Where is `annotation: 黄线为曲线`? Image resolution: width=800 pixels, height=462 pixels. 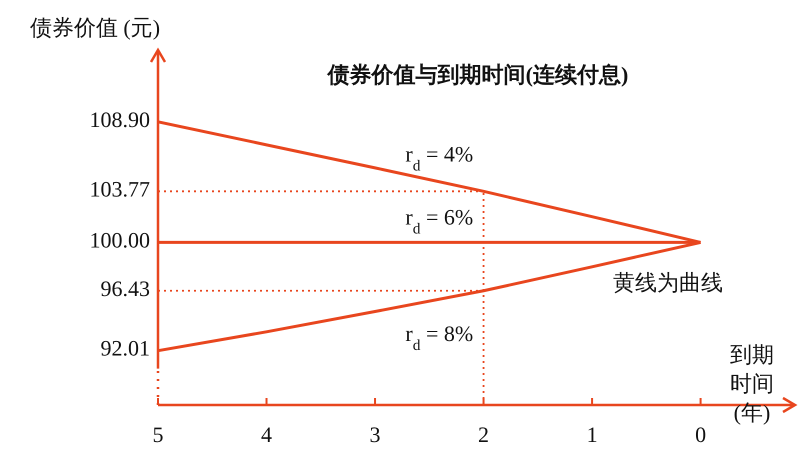
annotation: 黄线为曲线 is located at coordinates (668, 282).